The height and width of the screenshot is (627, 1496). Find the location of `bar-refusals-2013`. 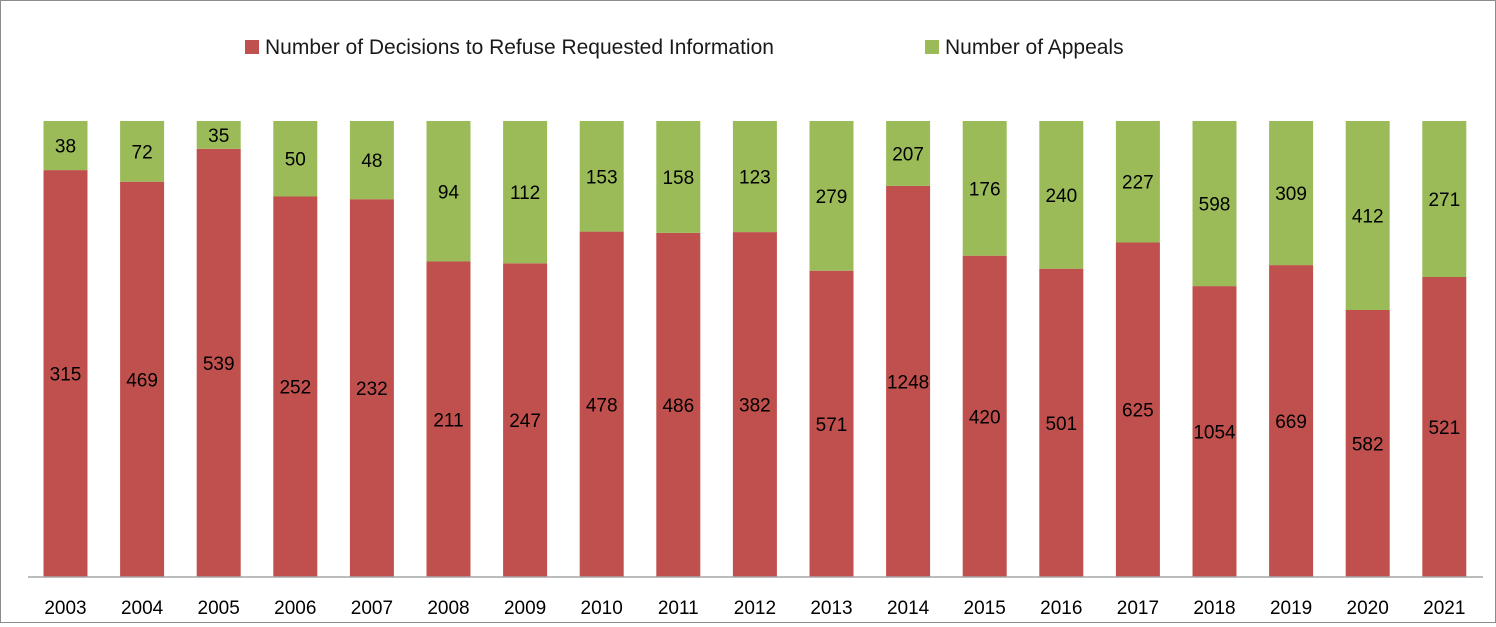

bar-refusals-2013 is located at coordinates (831, 423).